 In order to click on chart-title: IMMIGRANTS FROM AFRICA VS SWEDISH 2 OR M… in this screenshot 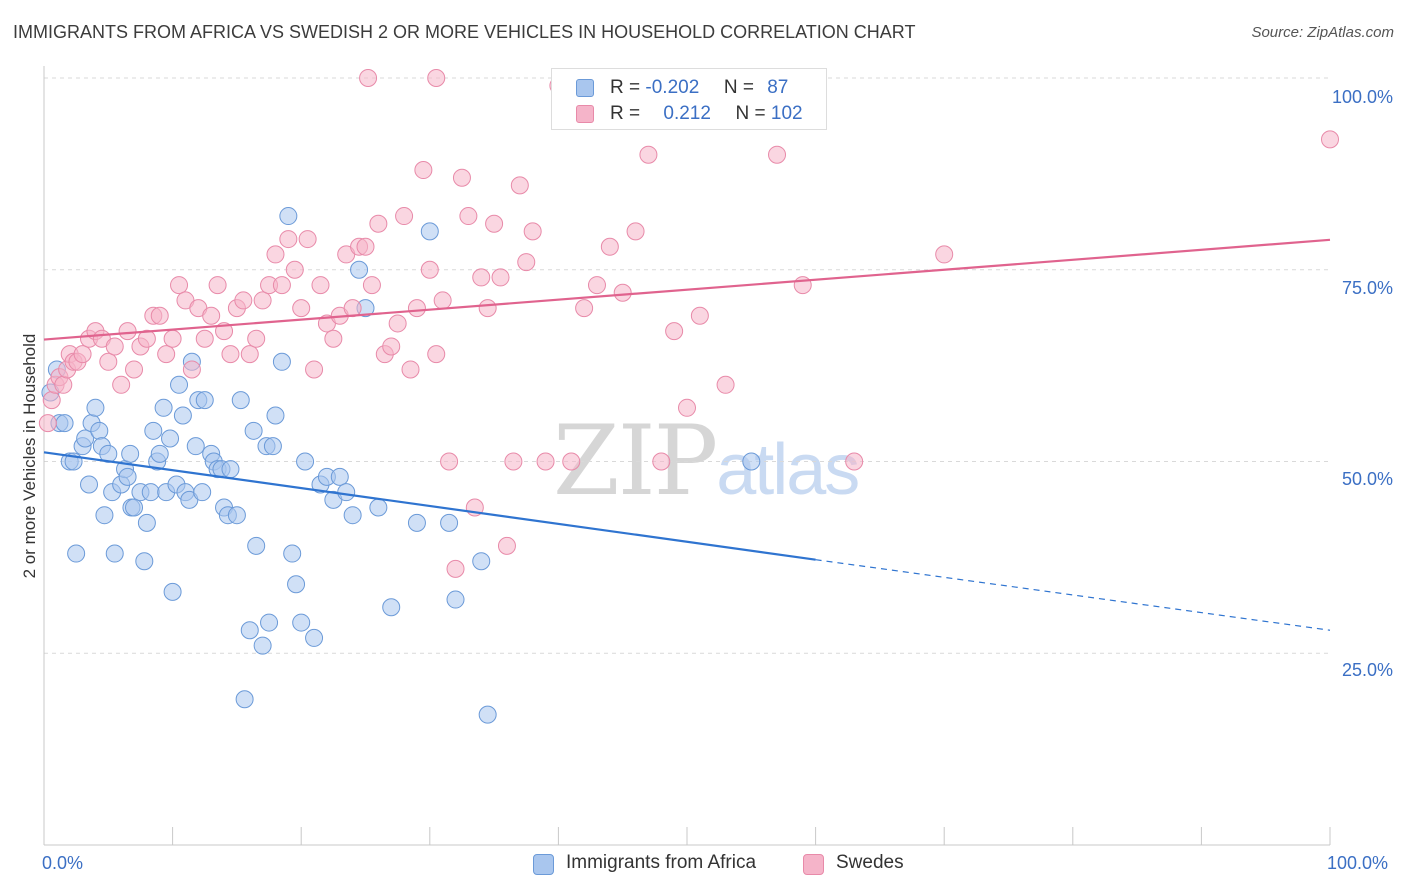, I will do `click(464, 32)`.